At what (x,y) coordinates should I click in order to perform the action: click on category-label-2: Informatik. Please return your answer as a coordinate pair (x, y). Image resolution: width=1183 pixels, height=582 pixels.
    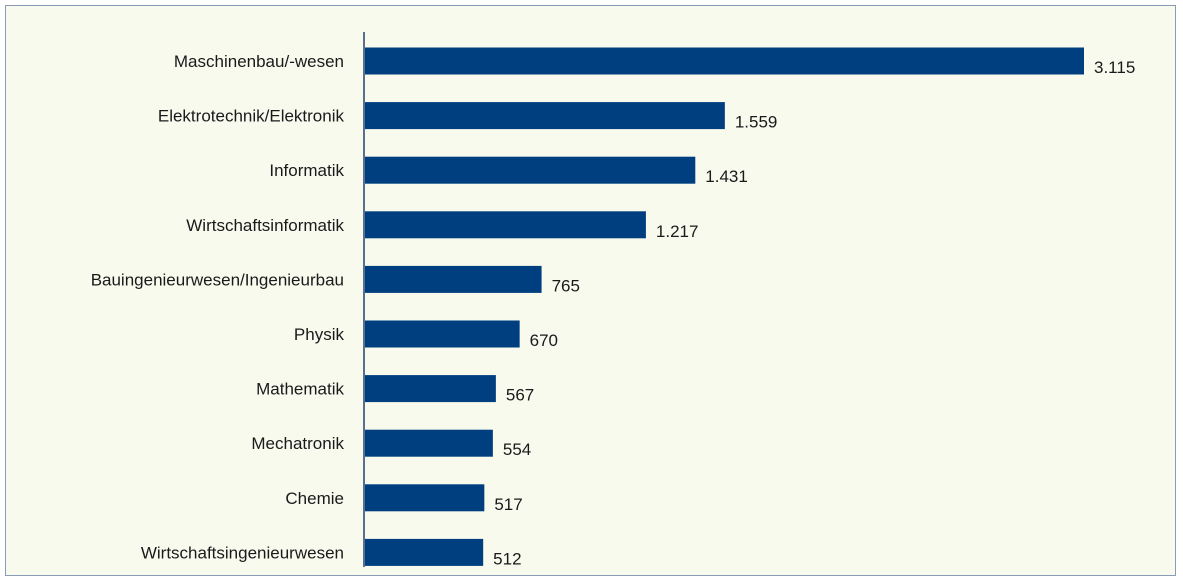
    Looking at the image, I should click on (306, 170).